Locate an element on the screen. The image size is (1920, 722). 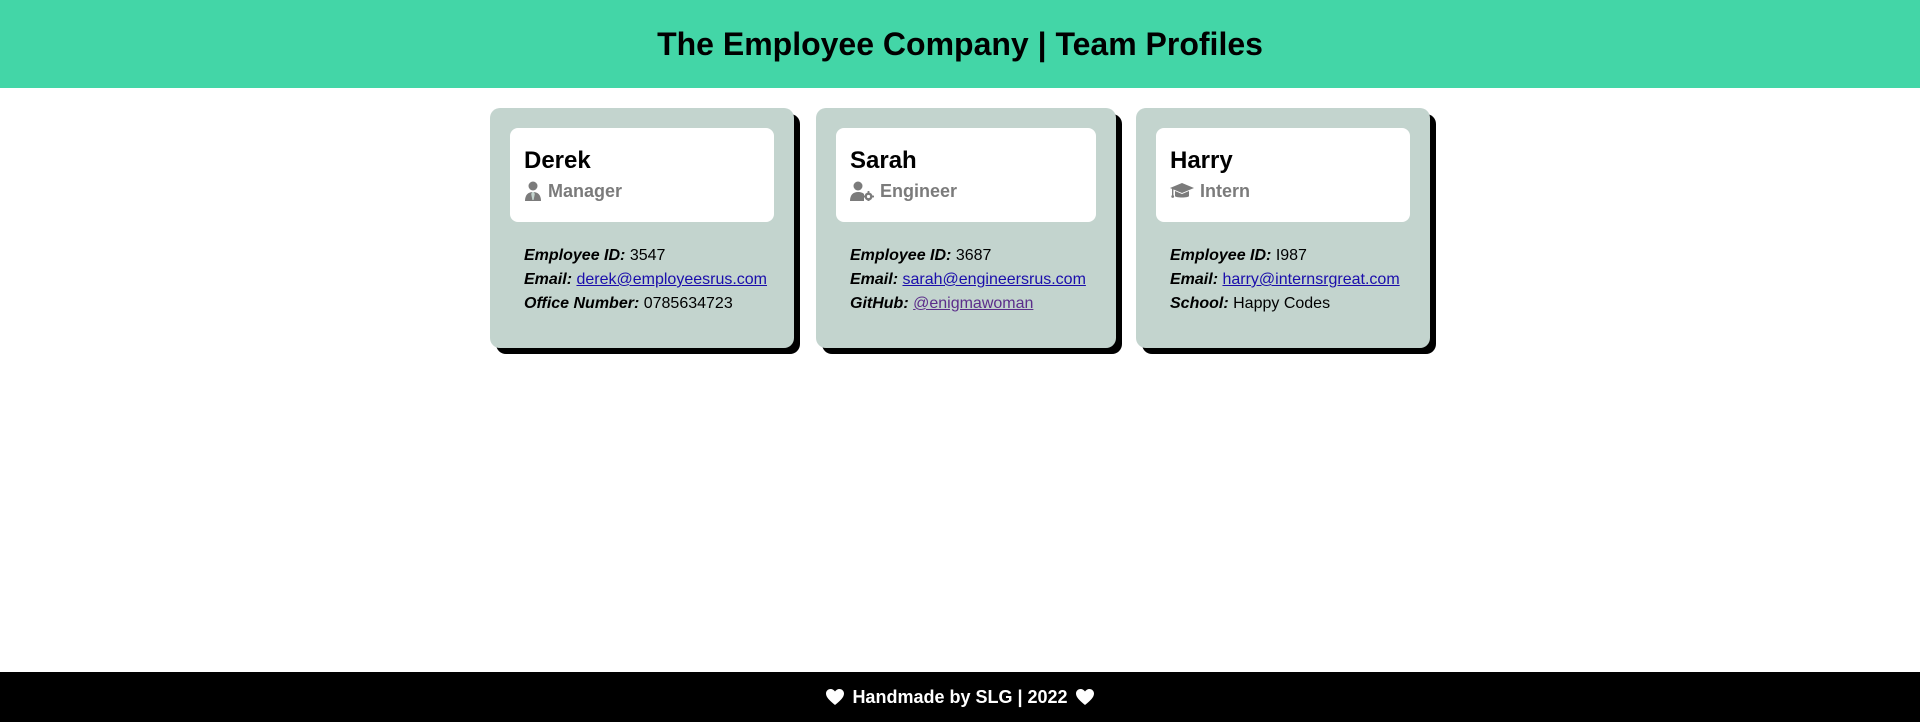
employee-card-harry: Harry Intern Employee ID: is located at coordinates (1283, 228).